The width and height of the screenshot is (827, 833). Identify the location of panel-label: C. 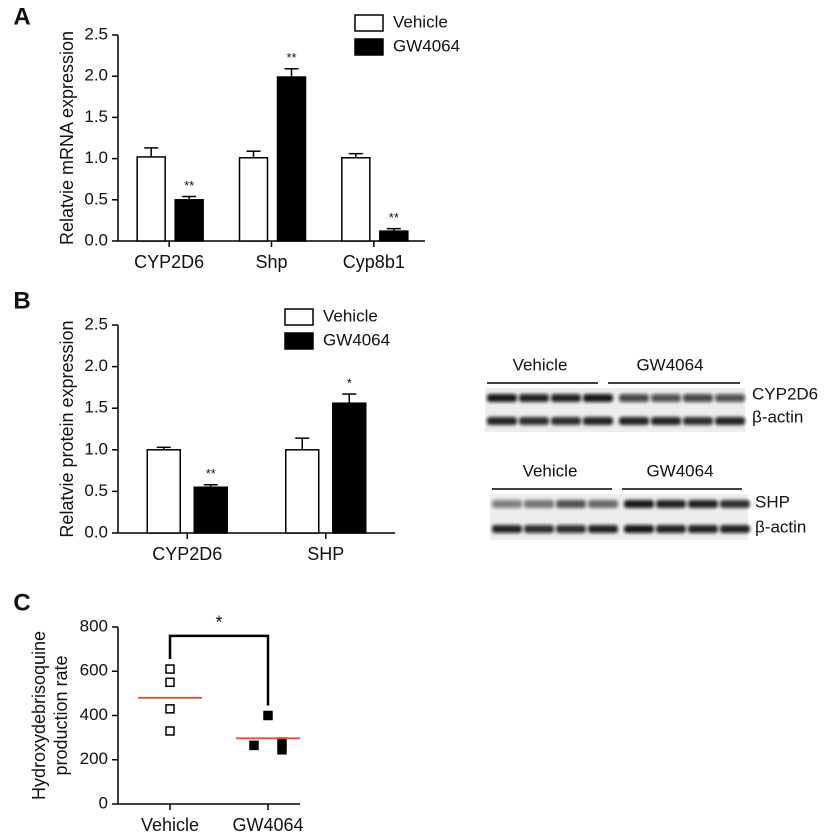
(21, 602).